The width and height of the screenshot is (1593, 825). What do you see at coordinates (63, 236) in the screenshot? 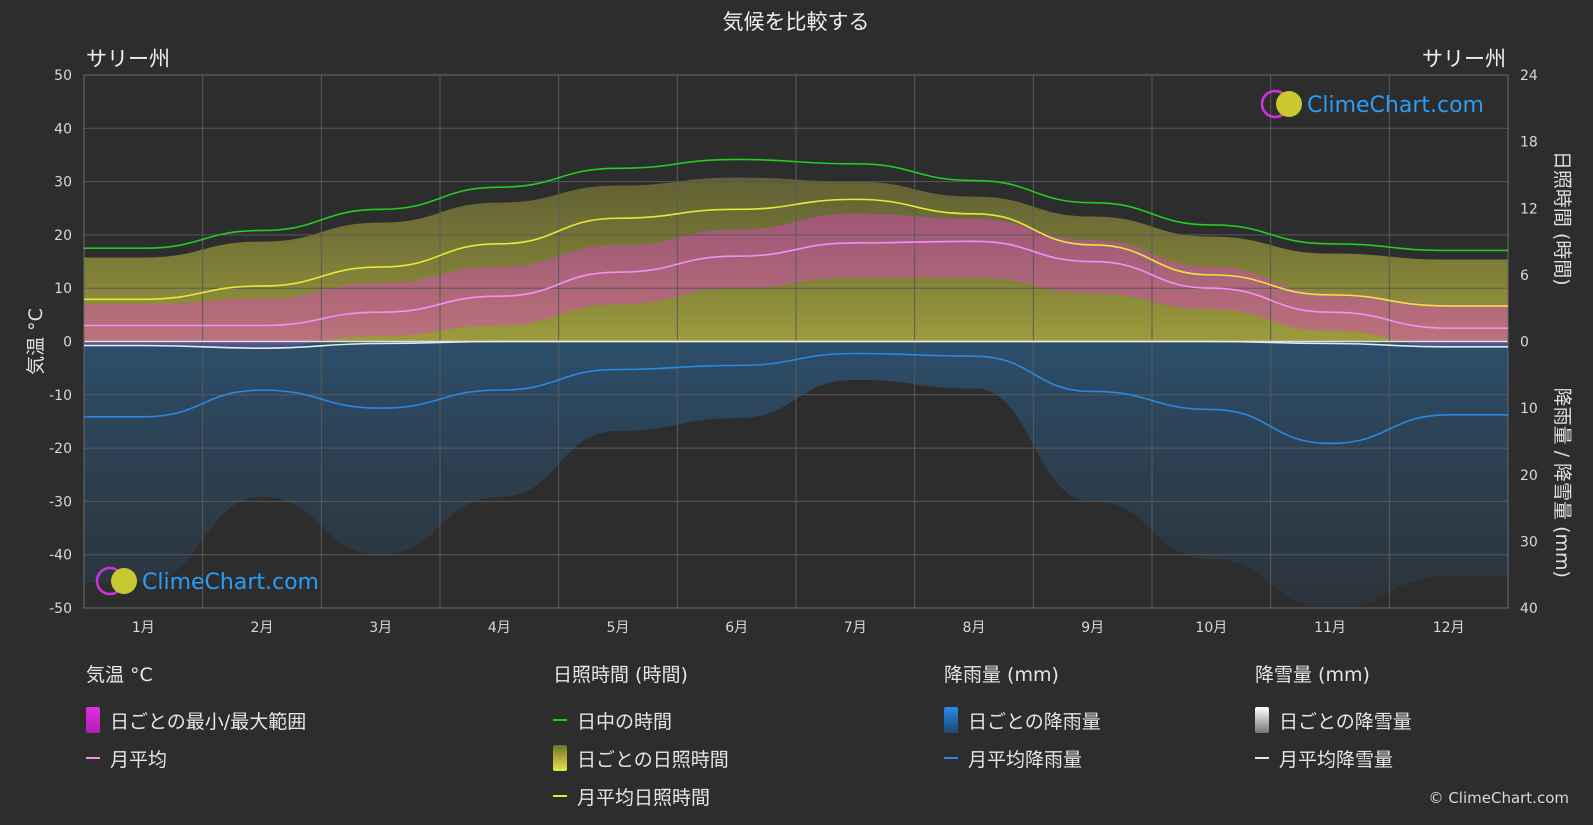
I see `y-left-tick-3: 20` at bounding box center [63, 236].